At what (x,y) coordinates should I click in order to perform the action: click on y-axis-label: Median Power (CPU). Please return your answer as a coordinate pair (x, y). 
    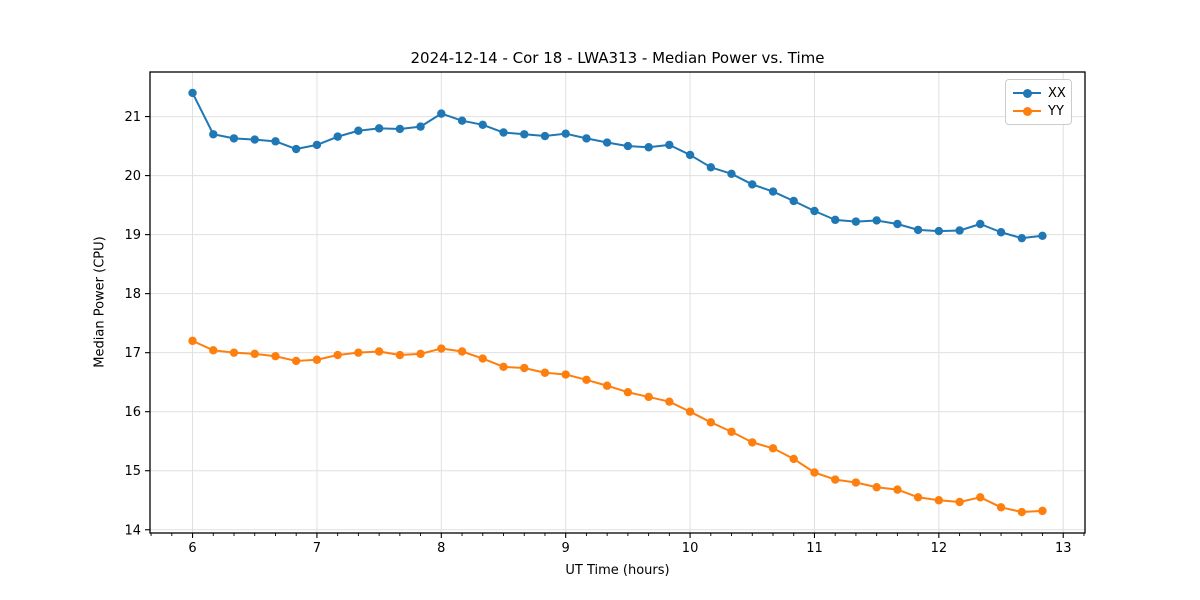
    Looking at the image, I should click on (100, 302).